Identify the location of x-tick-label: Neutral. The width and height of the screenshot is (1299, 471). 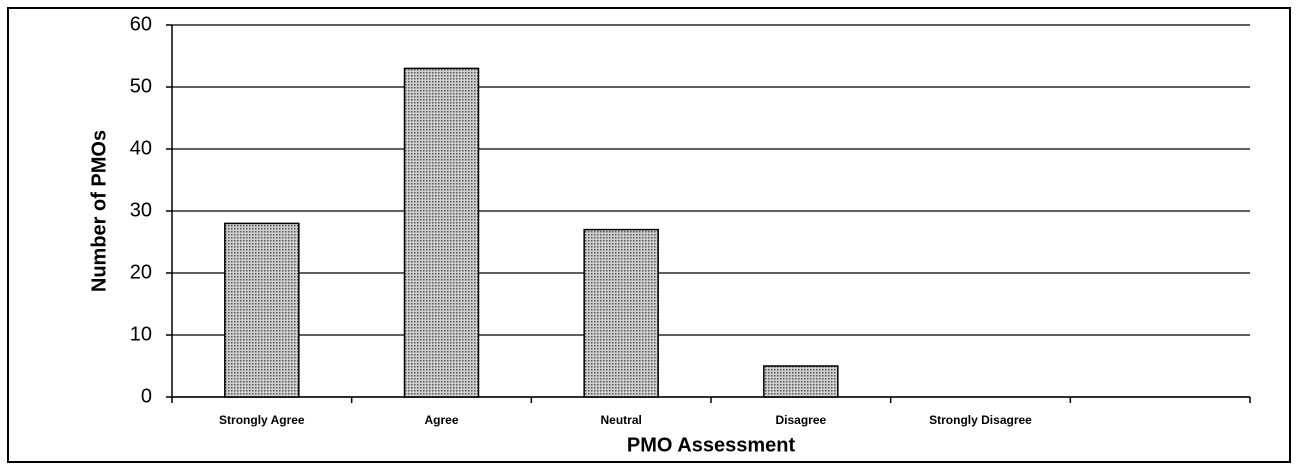
(620, 420).